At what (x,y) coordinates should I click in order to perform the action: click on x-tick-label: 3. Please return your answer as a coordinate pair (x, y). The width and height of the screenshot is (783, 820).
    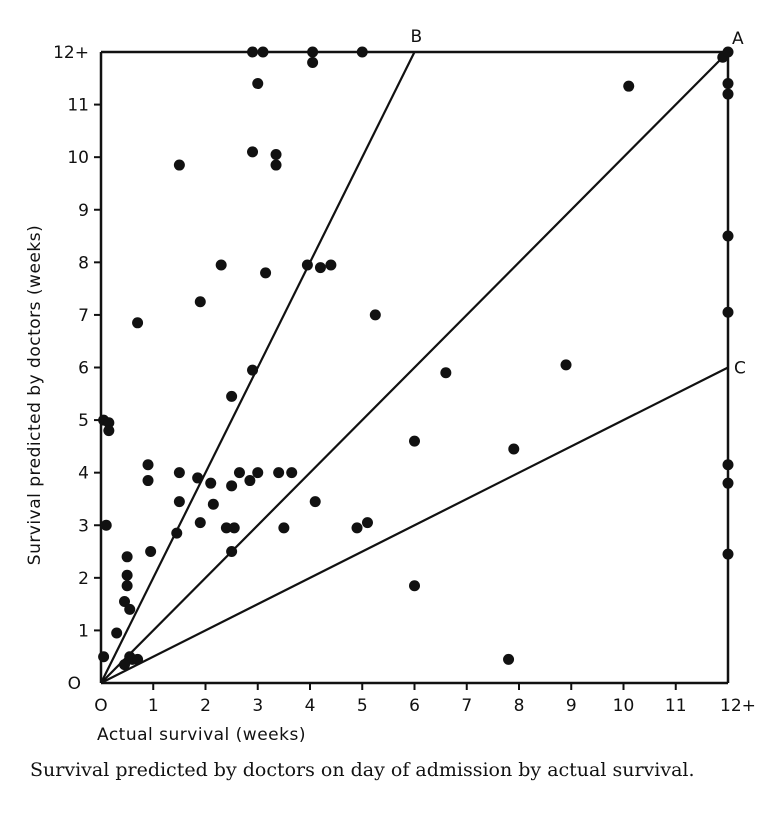
    Looking at the image, I should click on (257, 706).